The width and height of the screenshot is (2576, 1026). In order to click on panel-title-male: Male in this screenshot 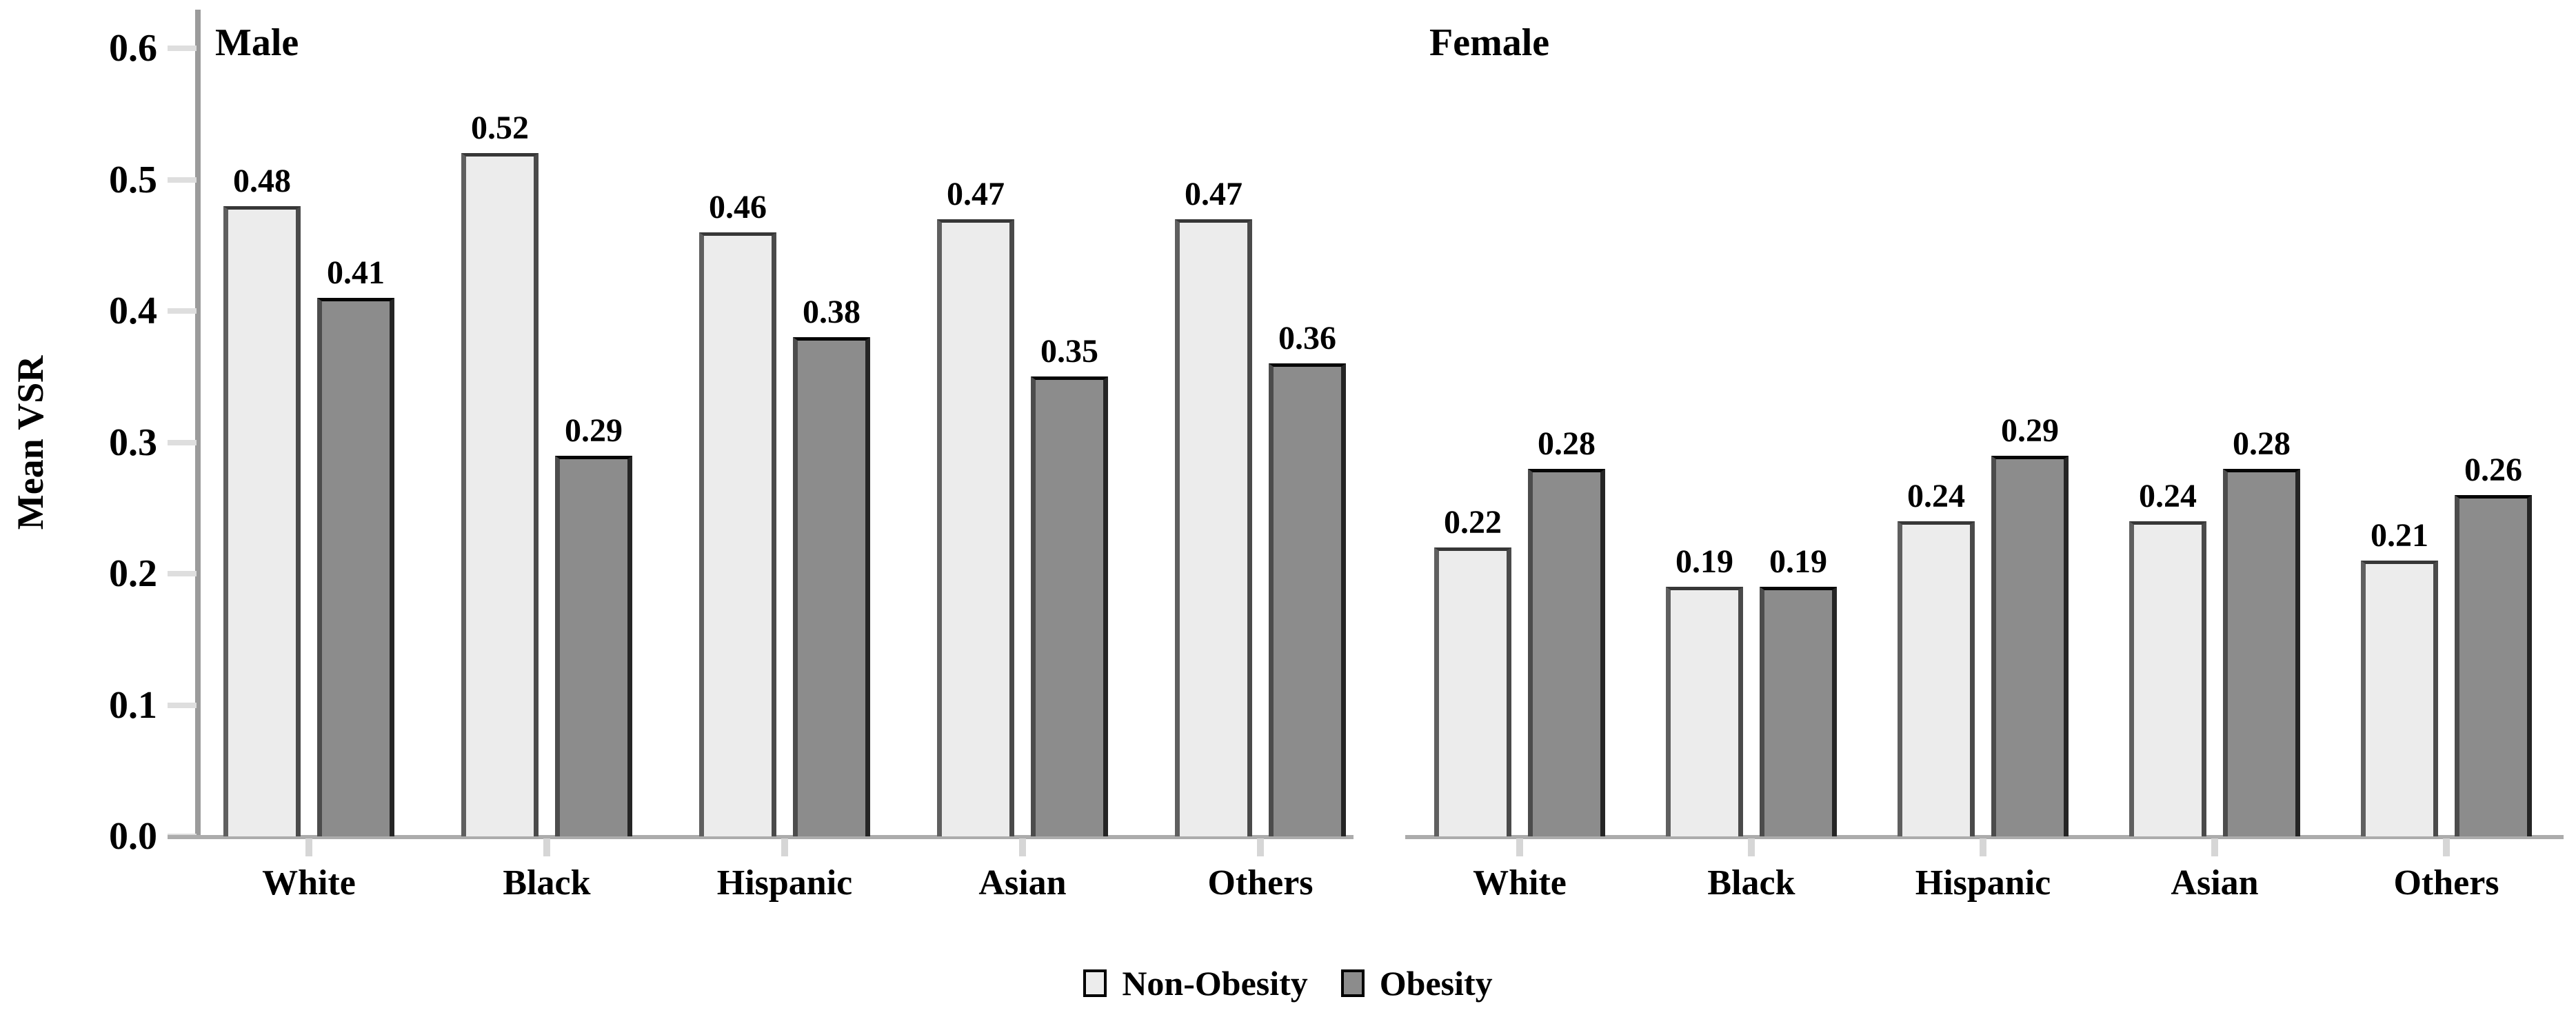, I will do `click(257, 42)`.